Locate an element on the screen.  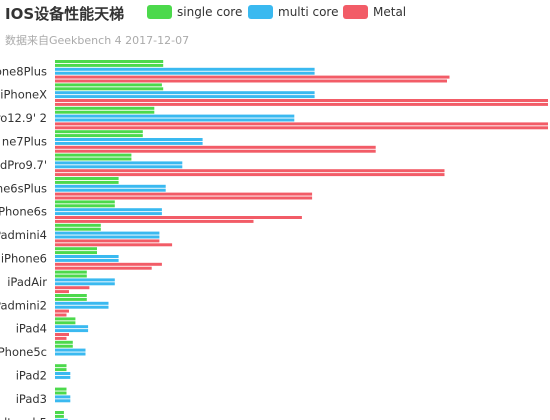
y-tick-label: dPro9.7' is located at coordinates (23, 165).